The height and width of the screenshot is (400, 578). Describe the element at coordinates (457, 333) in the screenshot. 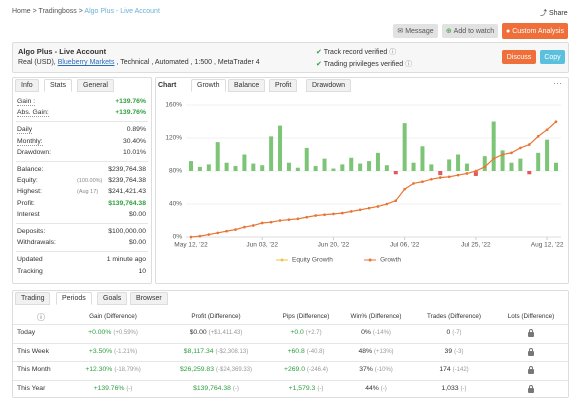

I see `difference: (-7)` at that location.